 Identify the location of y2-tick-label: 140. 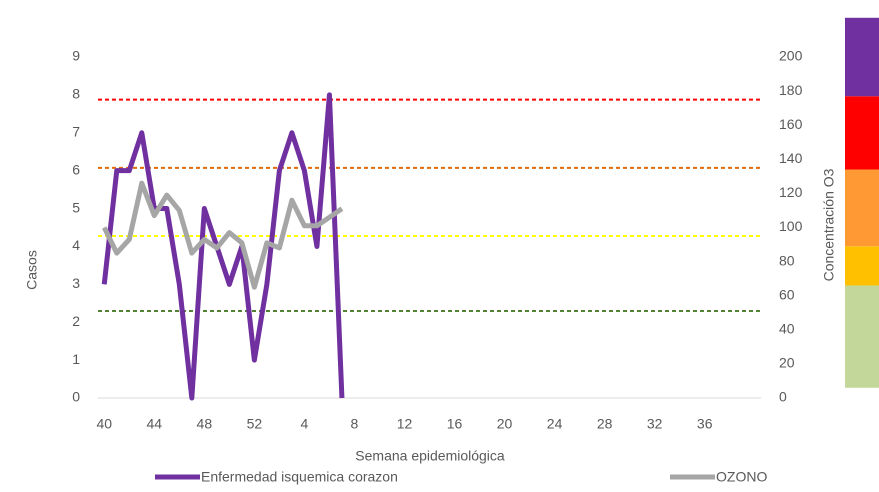
(791, 158).